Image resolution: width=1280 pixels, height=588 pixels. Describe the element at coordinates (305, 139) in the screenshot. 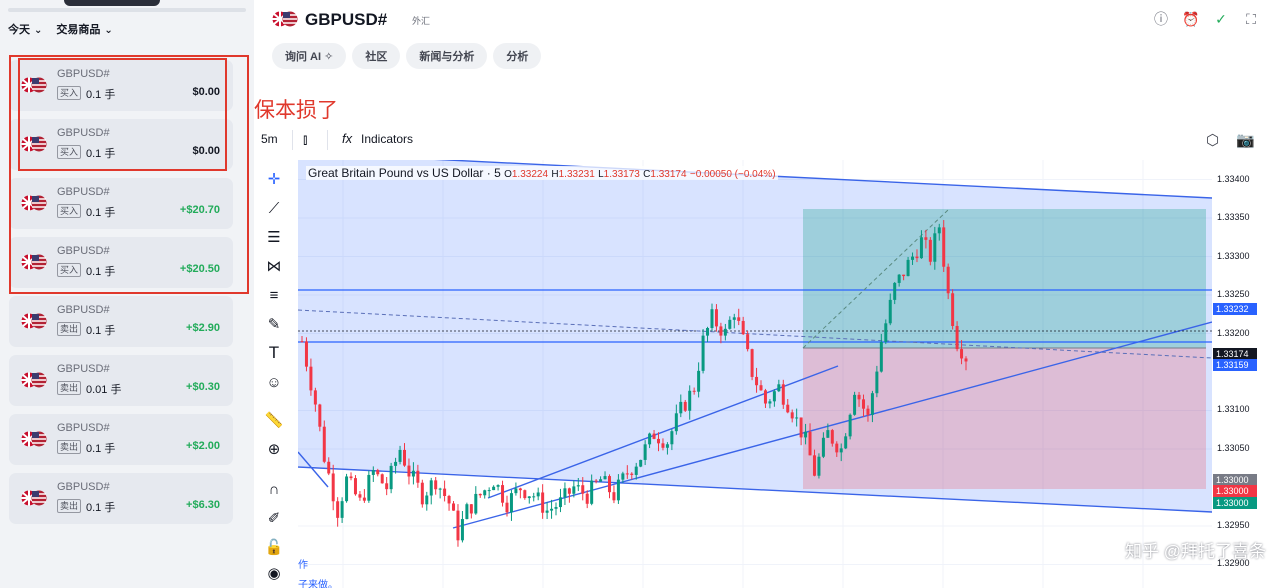

I see `candle-type-icon: ⫾` at that location.